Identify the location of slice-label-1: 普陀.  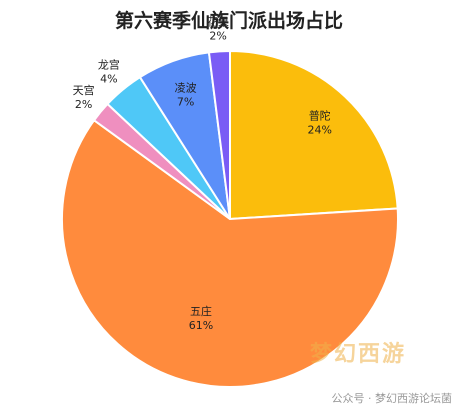
(320, 115).